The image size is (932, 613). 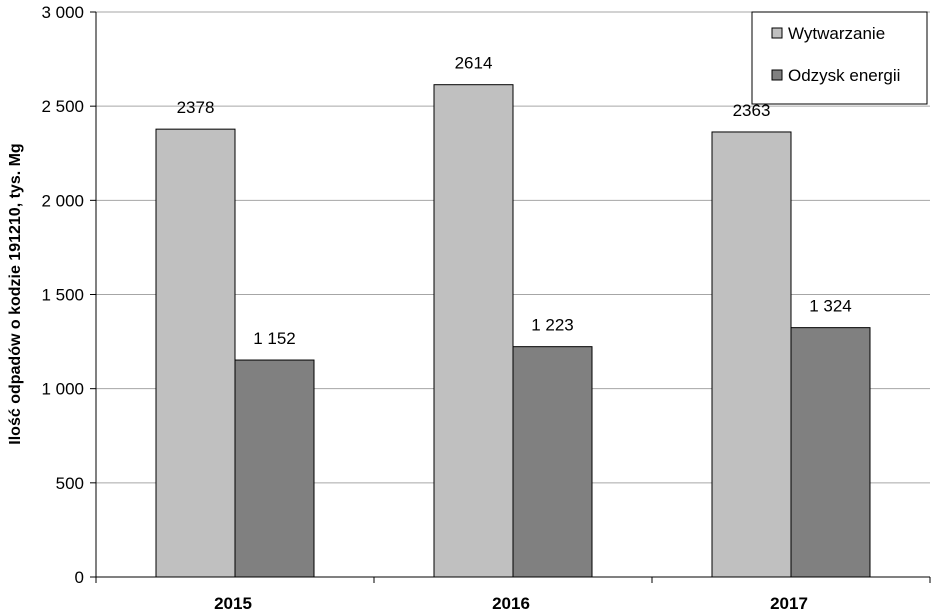 I want to click on data-label: 1 324, so click(x=830, y=306).